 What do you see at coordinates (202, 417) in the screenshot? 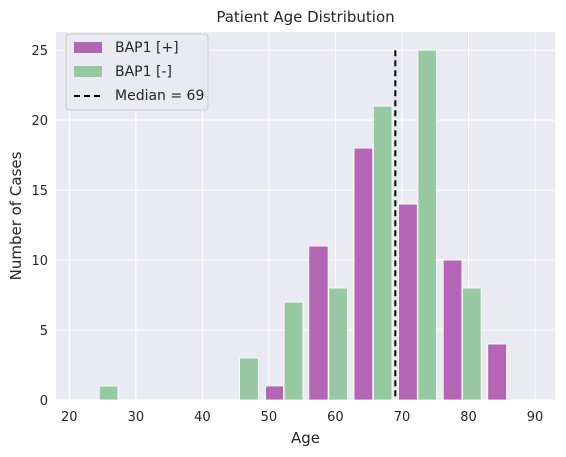
I see `x-tick-label: 40` at bounding box center [202, 417].